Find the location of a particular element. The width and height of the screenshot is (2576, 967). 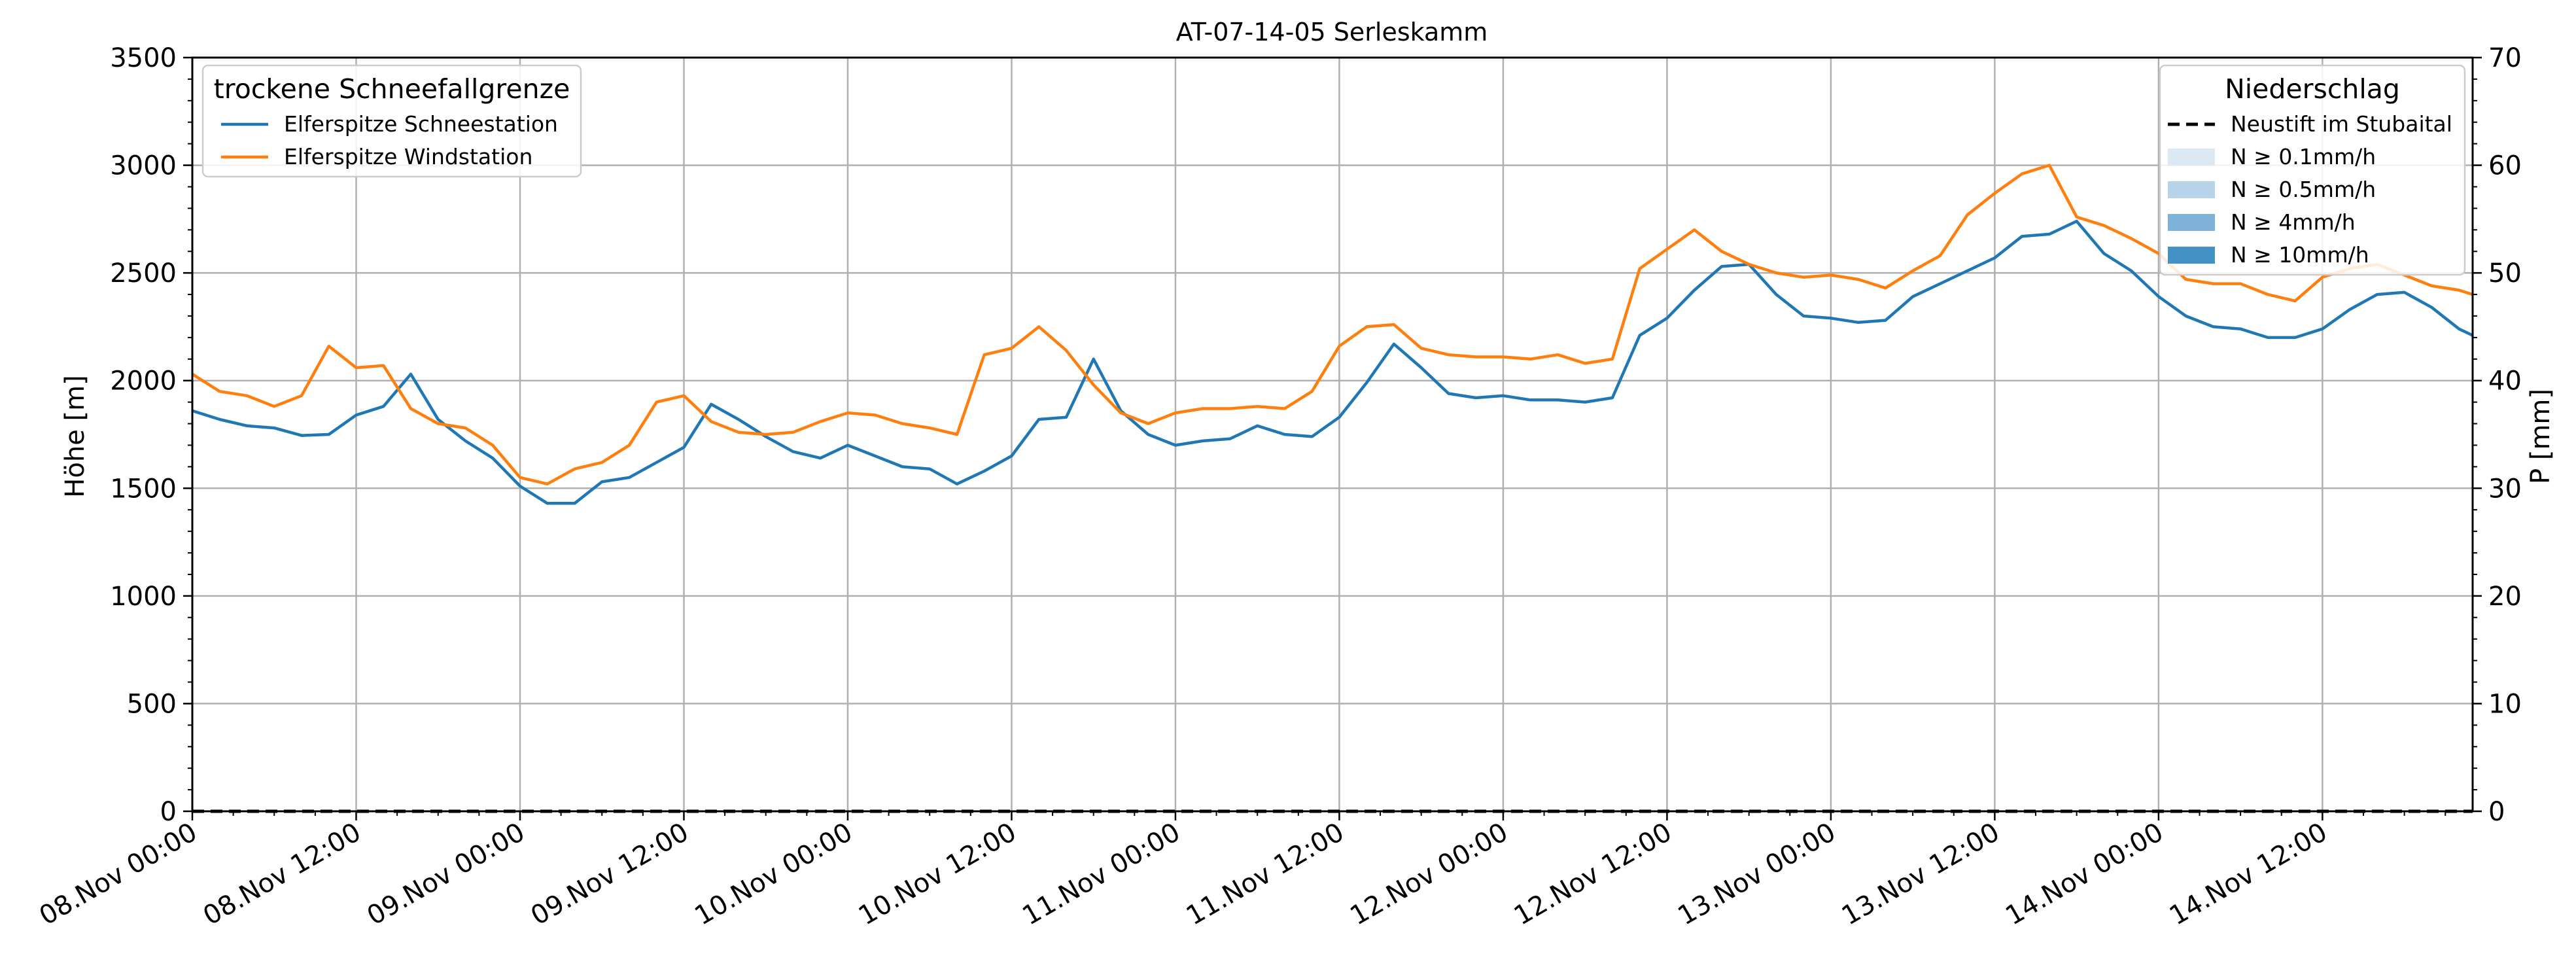

legend-precip-entry: Neustift im Stubaital is located at coordinates (2341, 124).